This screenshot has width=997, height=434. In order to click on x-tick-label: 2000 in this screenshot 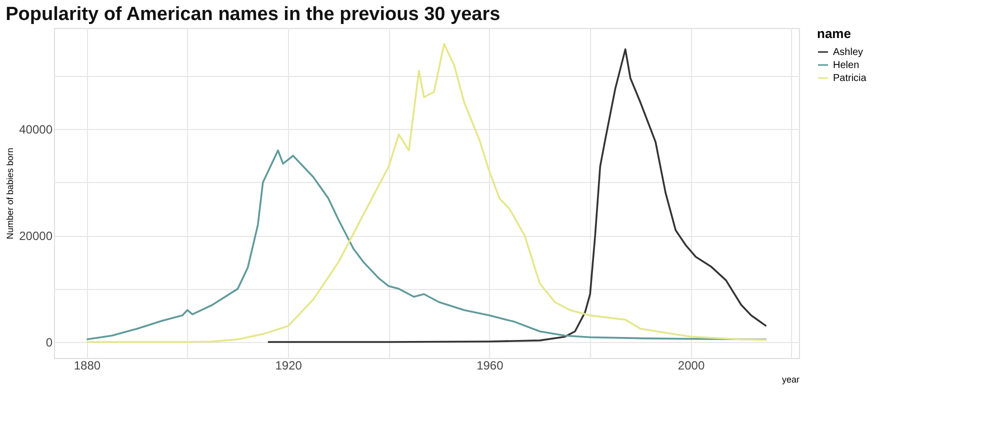, I will do `click(691, 365)`.